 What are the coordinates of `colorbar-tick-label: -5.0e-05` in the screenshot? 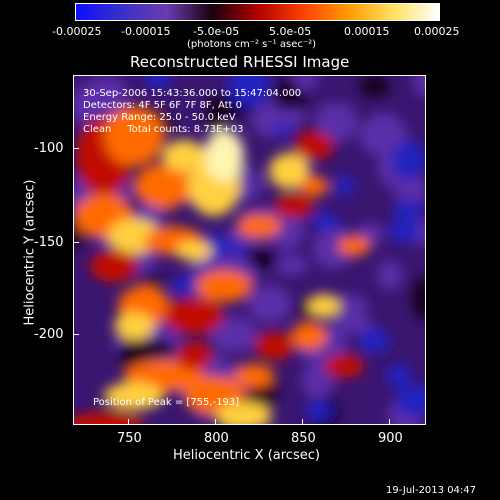 It's located at (216, 31).